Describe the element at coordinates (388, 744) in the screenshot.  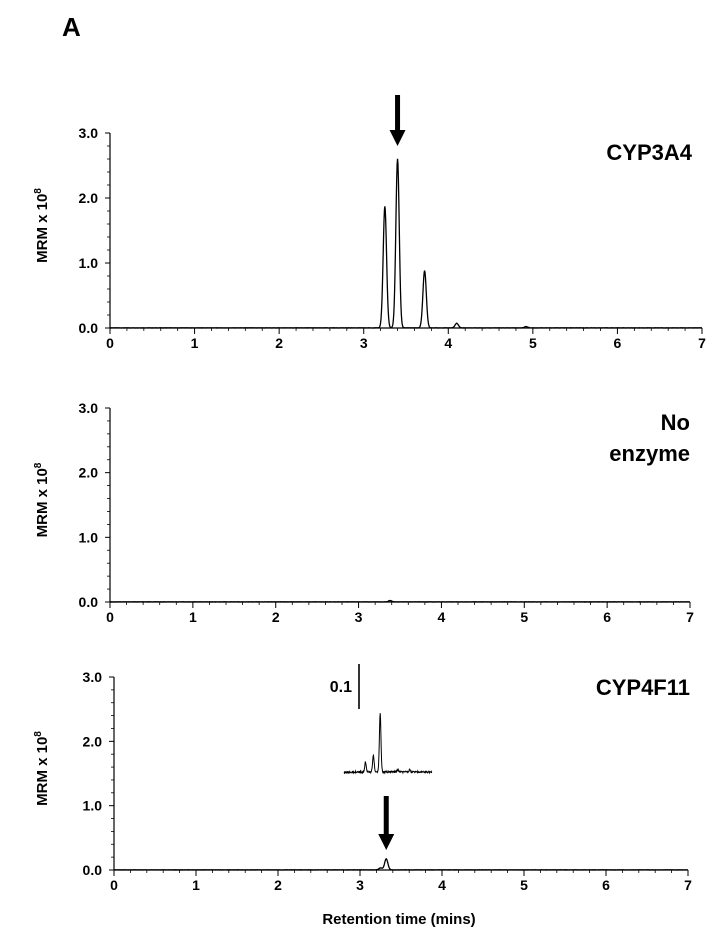
I see `inset-trace` at that location.